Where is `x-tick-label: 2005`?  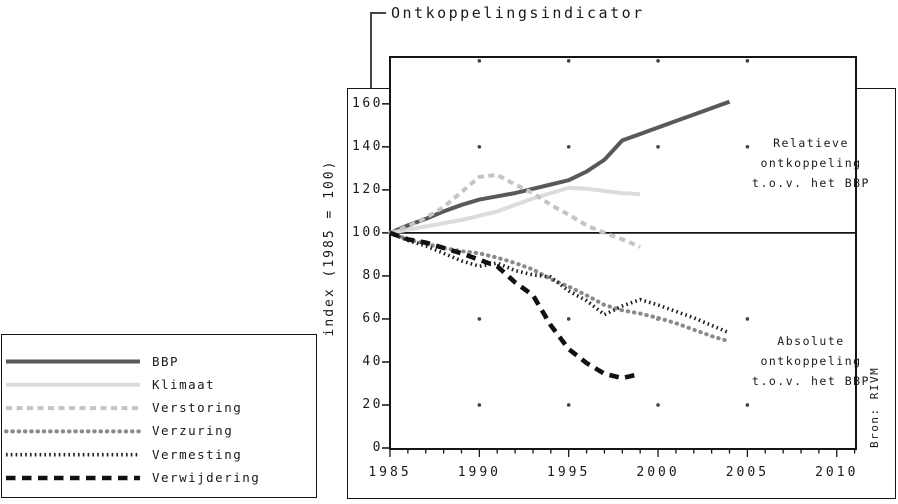 x-tick-label: 2005 is located at coordinates (747, 472).